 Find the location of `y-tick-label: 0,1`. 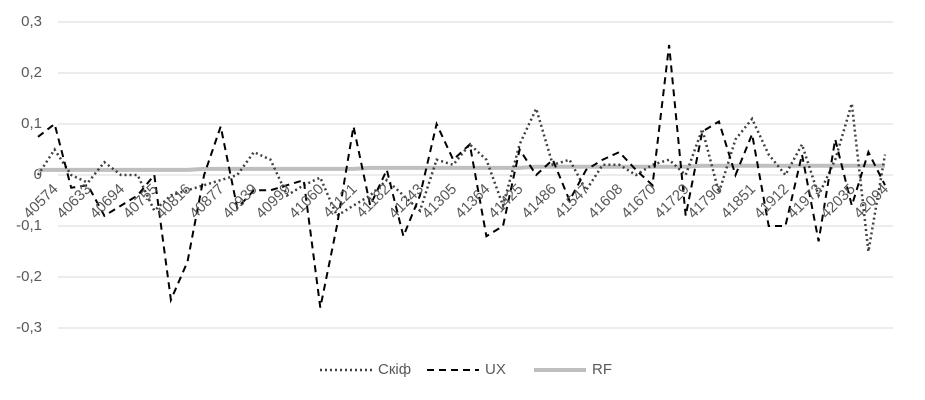

y-tick-label: 0,1 is located at coordinates (31, 123).